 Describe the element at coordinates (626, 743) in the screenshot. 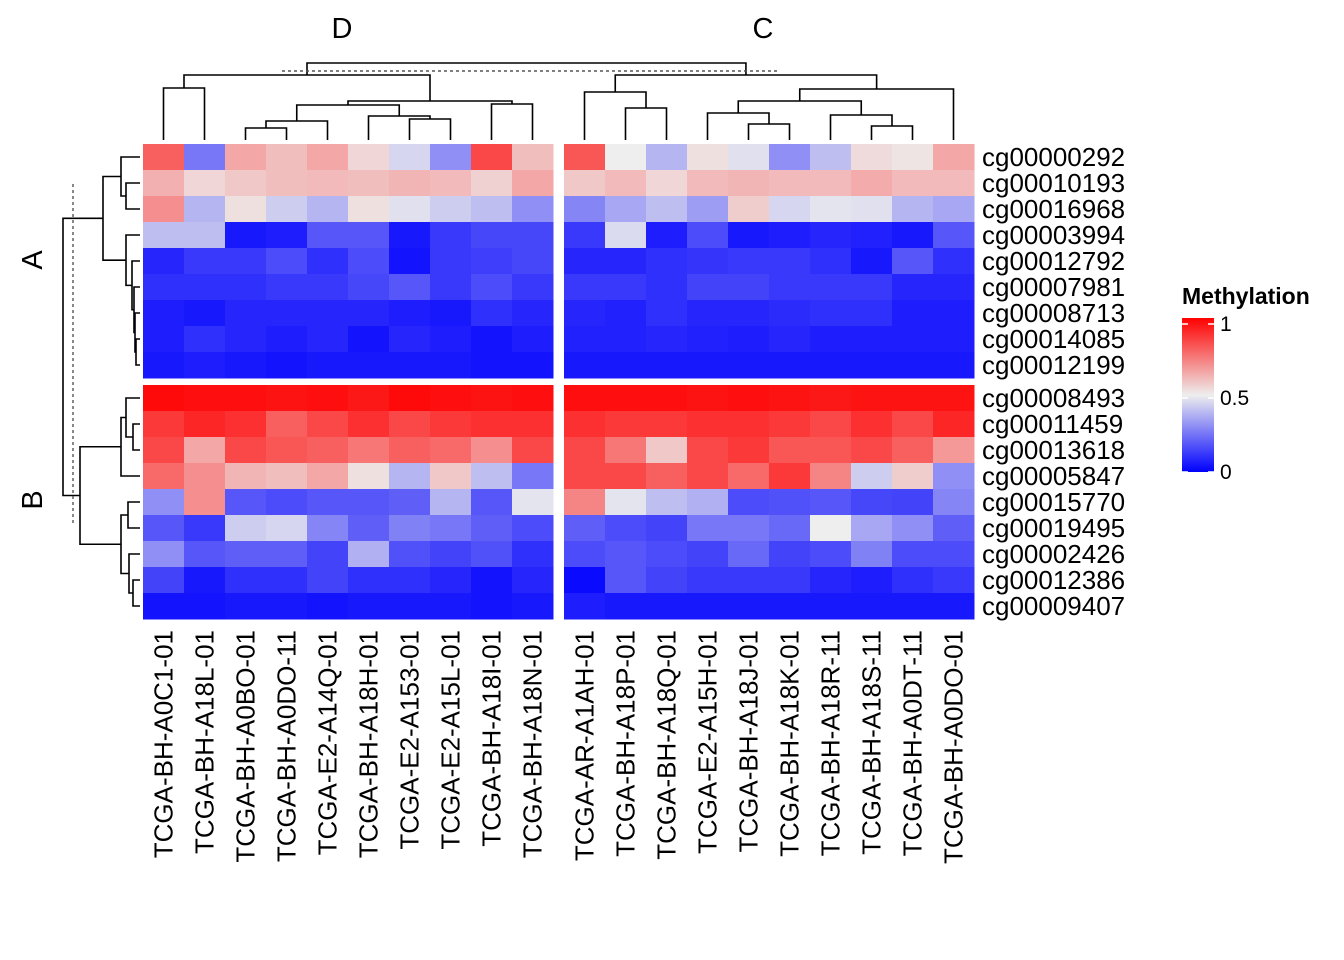

I see `column-label: TCGA-BH-A18P-01` at that location.